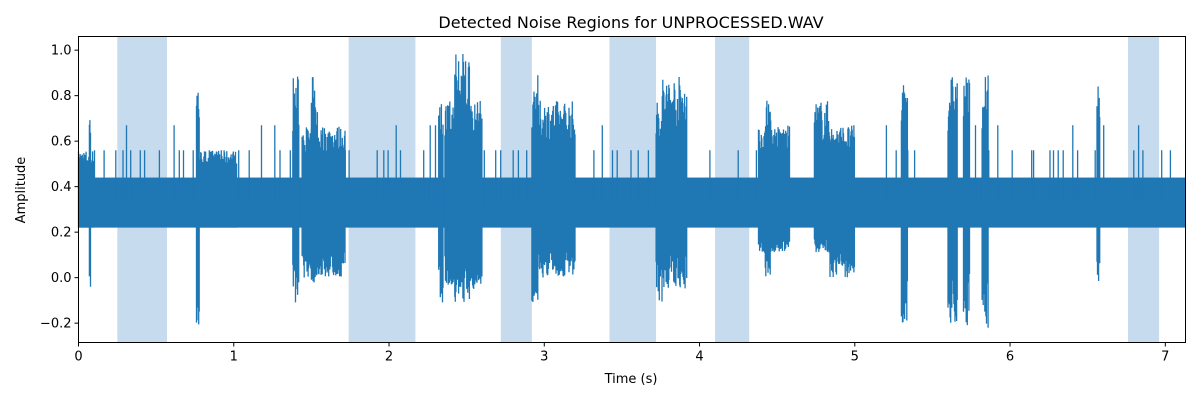  I want to click on x-tick-label: 2, so click(389, 357).